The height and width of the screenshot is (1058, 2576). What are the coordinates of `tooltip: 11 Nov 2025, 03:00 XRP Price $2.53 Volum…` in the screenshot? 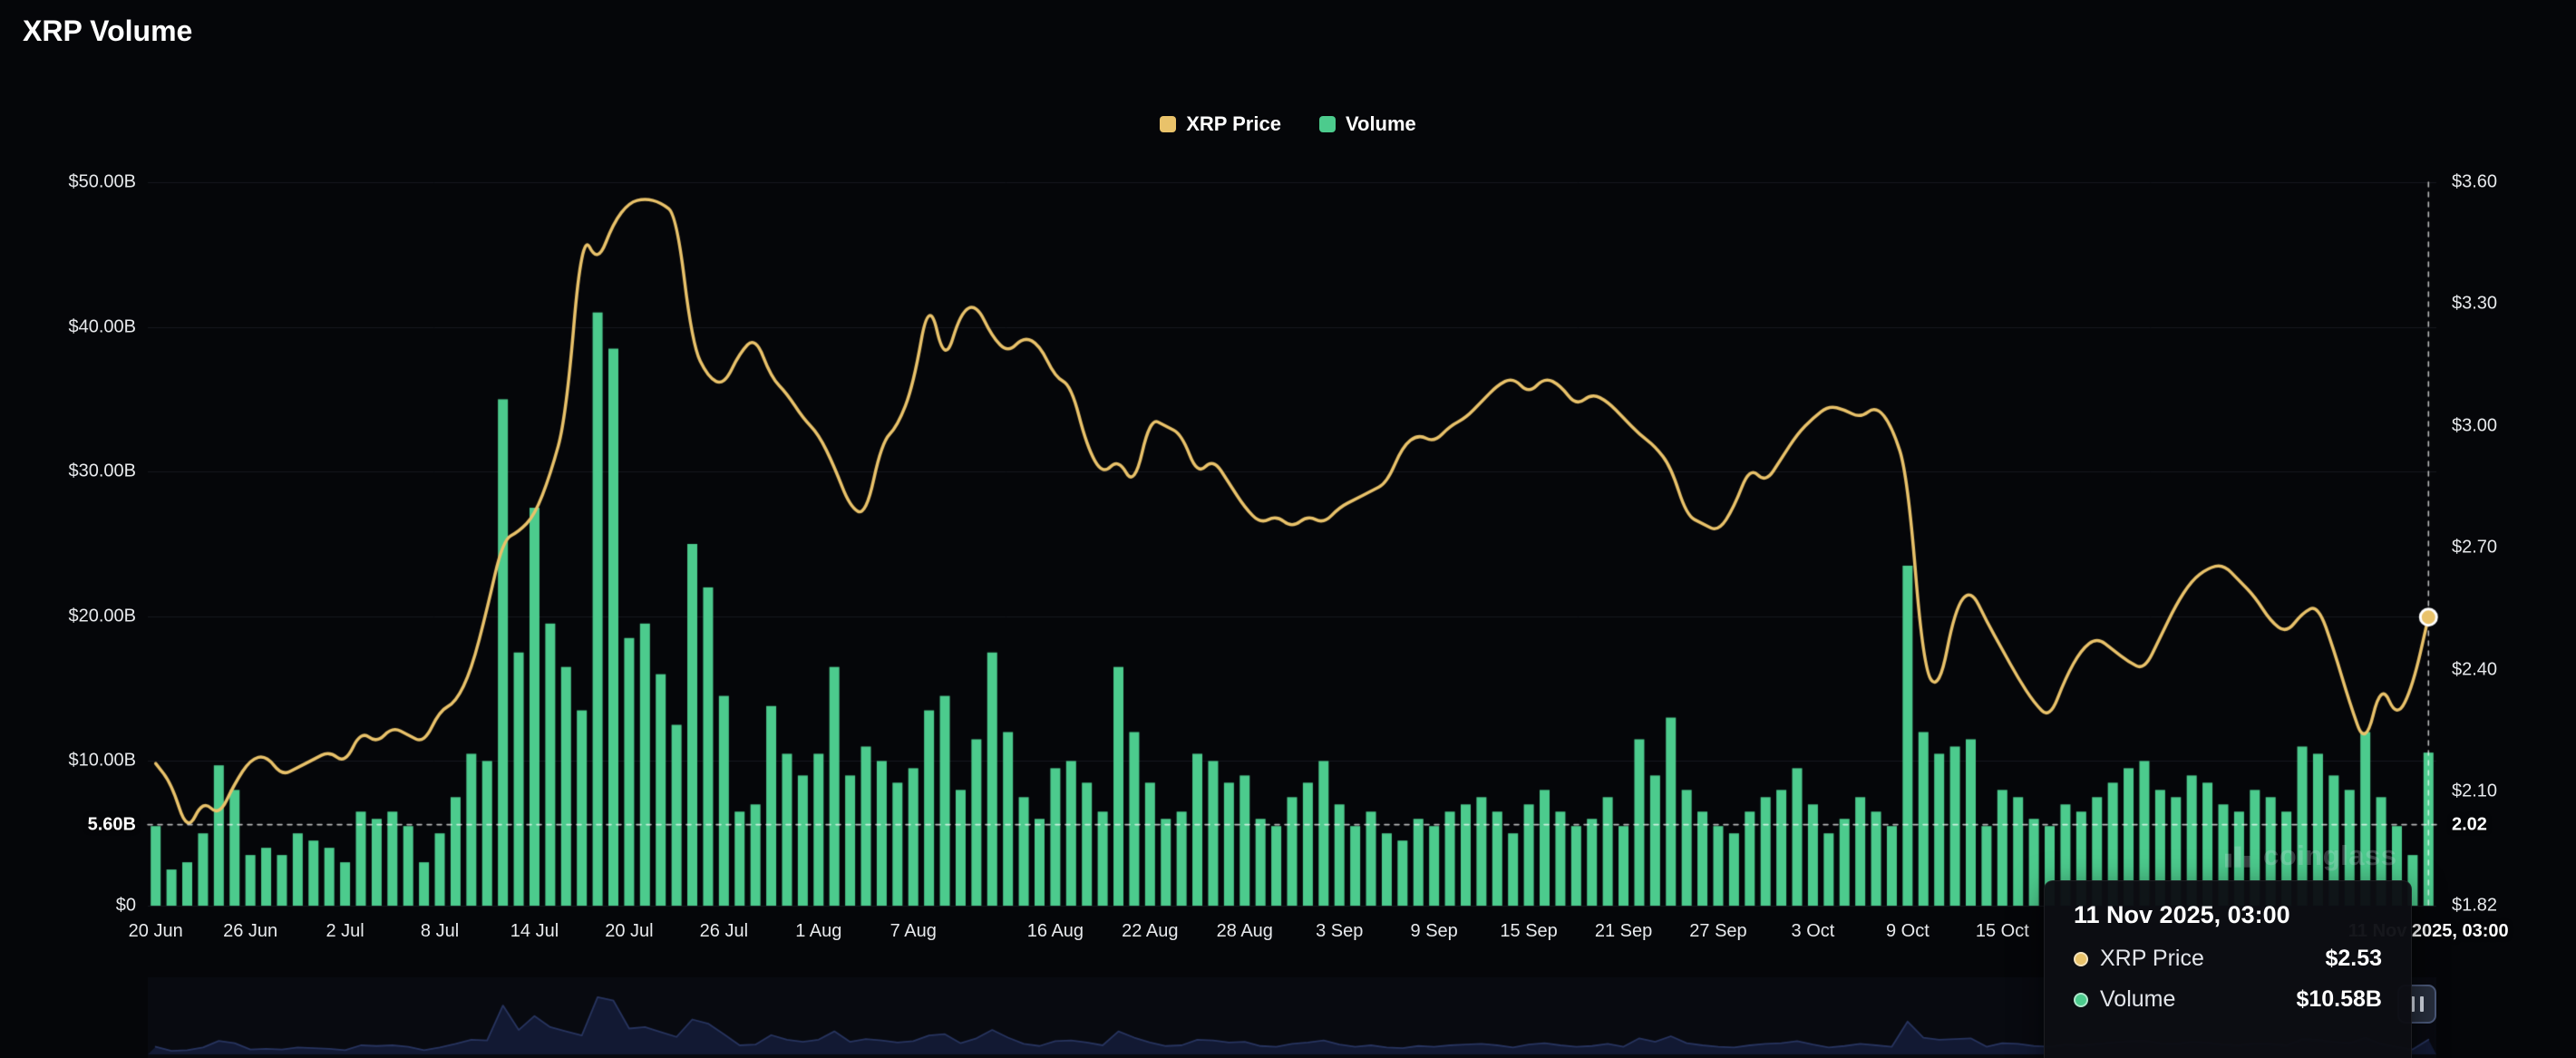 It's located at (2228, 969).